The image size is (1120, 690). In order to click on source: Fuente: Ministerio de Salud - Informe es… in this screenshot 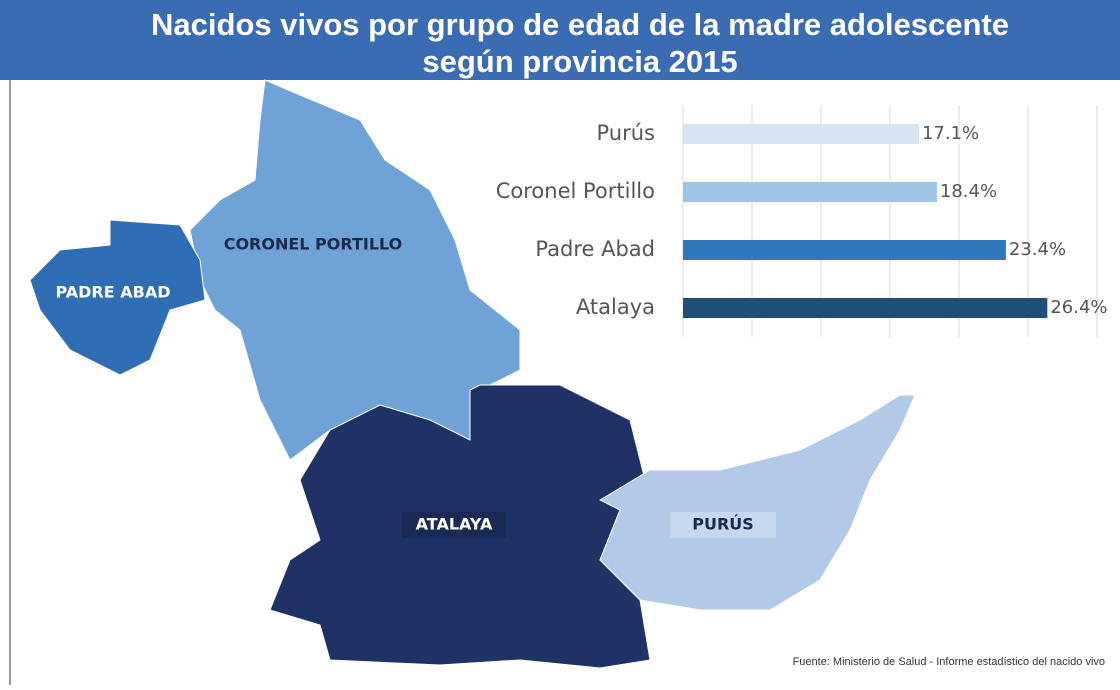, I will do `click(949, 662)`.